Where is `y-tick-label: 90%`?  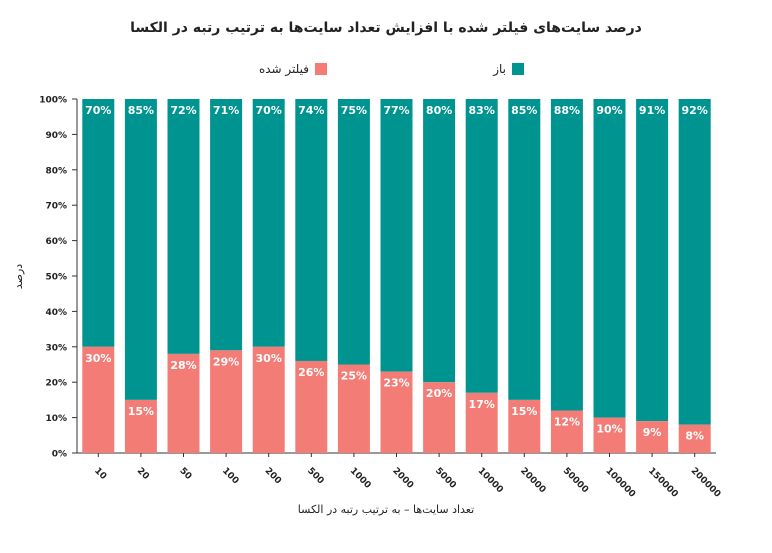 y-tick-label: 90% is located at coordinates (56, 136).